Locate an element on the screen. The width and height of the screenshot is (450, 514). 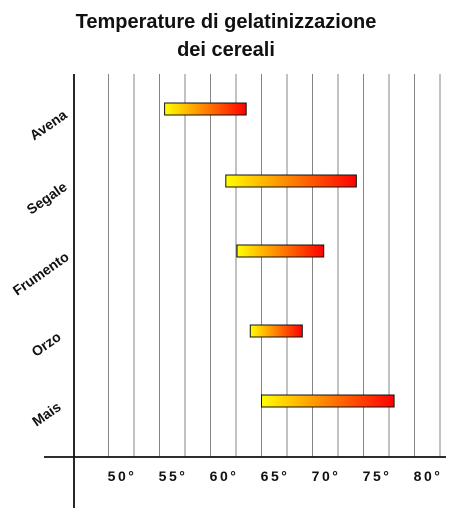
x-tick-label-75: 75° is located at coordinates (377, 476).